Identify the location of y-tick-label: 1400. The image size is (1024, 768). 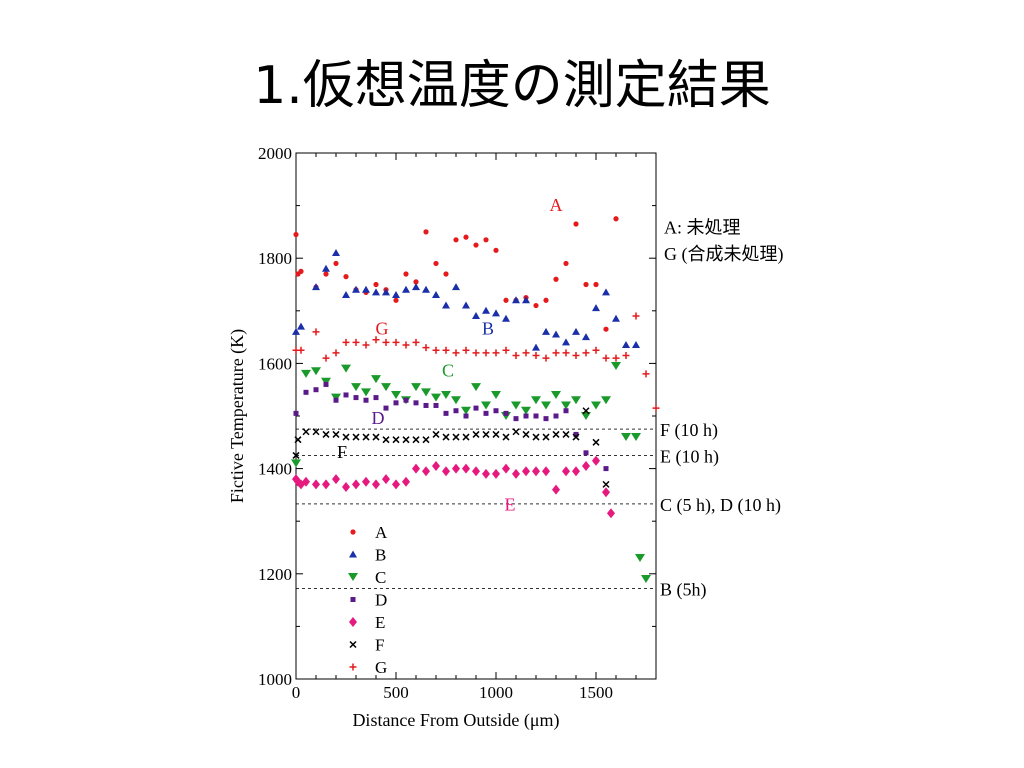
(275, 469).